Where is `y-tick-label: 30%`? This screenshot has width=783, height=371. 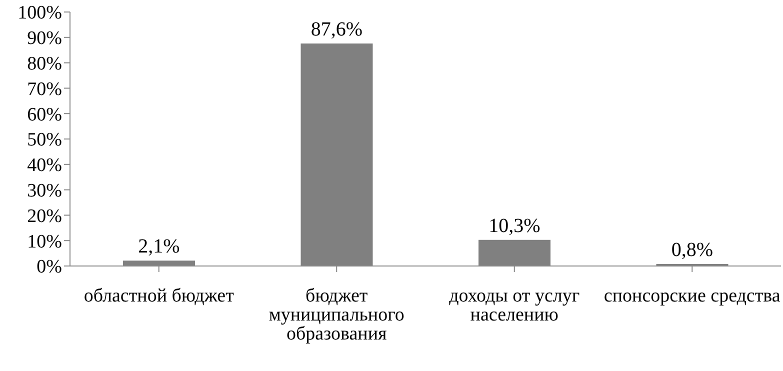 y-tick-label: 30% is located at coordinates (44, 191).